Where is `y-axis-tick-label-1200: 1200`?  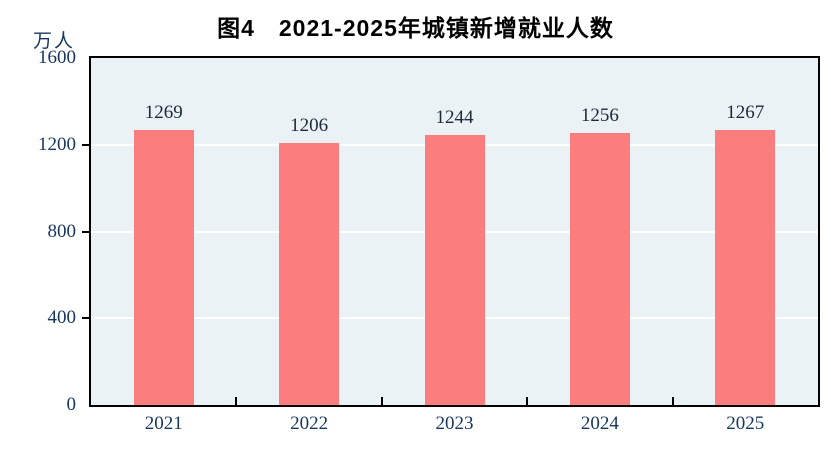
y-axis-tick-label-1200: 1200 is located at coordinates (57, 144).